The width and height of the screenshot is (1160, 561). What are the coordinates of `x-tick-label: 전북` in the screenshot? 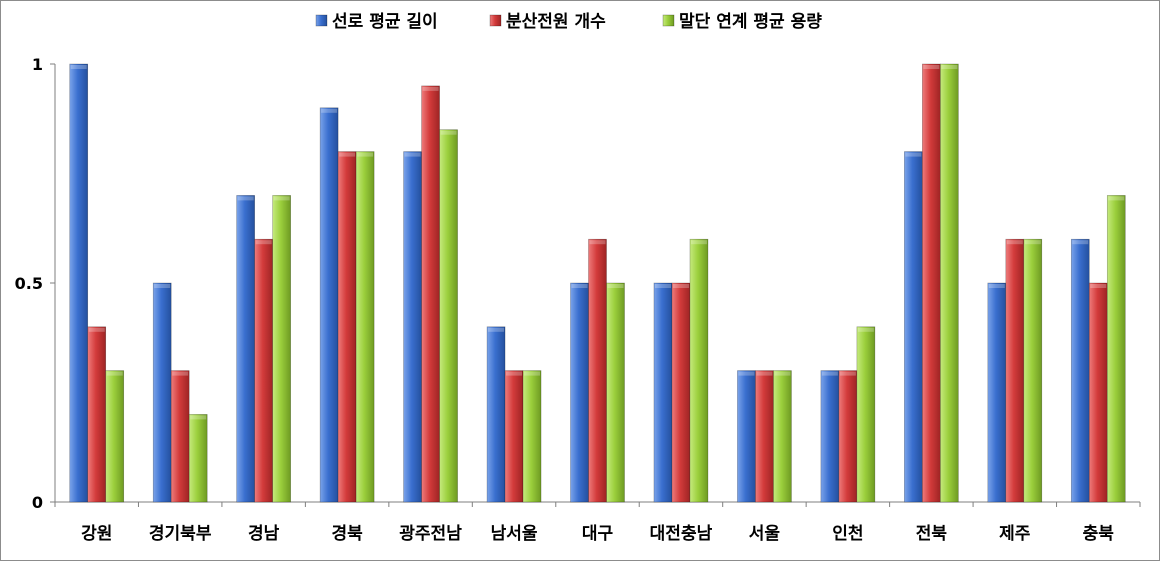 It's located at (932, 534).